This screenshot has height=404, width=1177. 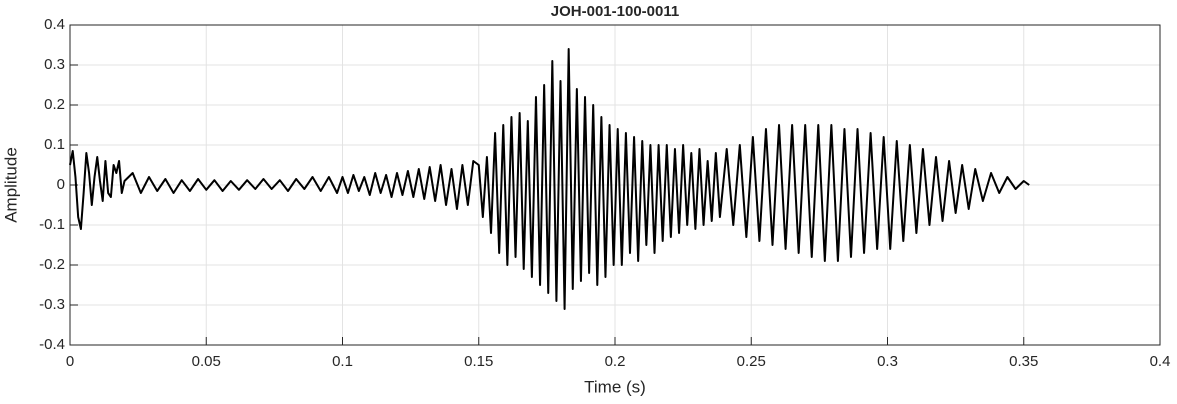 I want to click on y-tick-label: -0.2, so click(x=52, y=264).